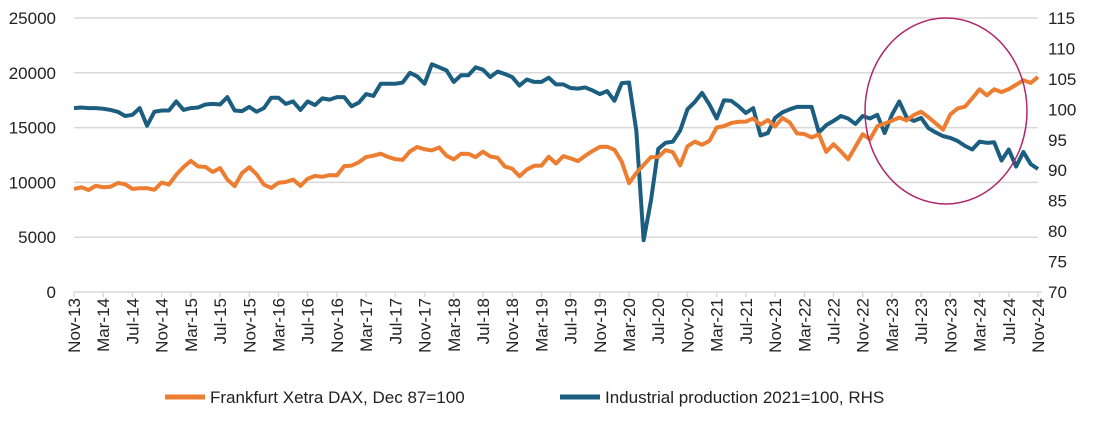 The height and width of the screenshot is (423, 1093). Describe the element at coordinates (132, 321) in the screenshot. I see `x-tick-label: Jul-14` at that location.